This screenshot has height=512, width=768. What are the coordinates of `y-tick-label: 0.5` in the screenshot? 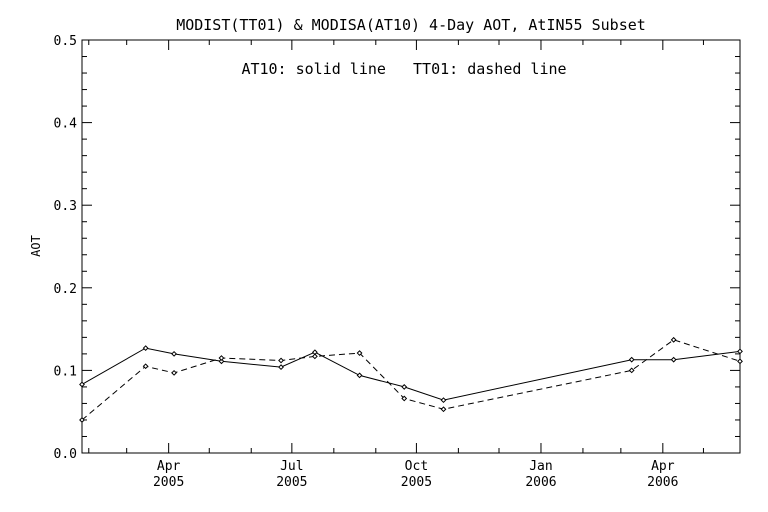 It's located at (65, 41).